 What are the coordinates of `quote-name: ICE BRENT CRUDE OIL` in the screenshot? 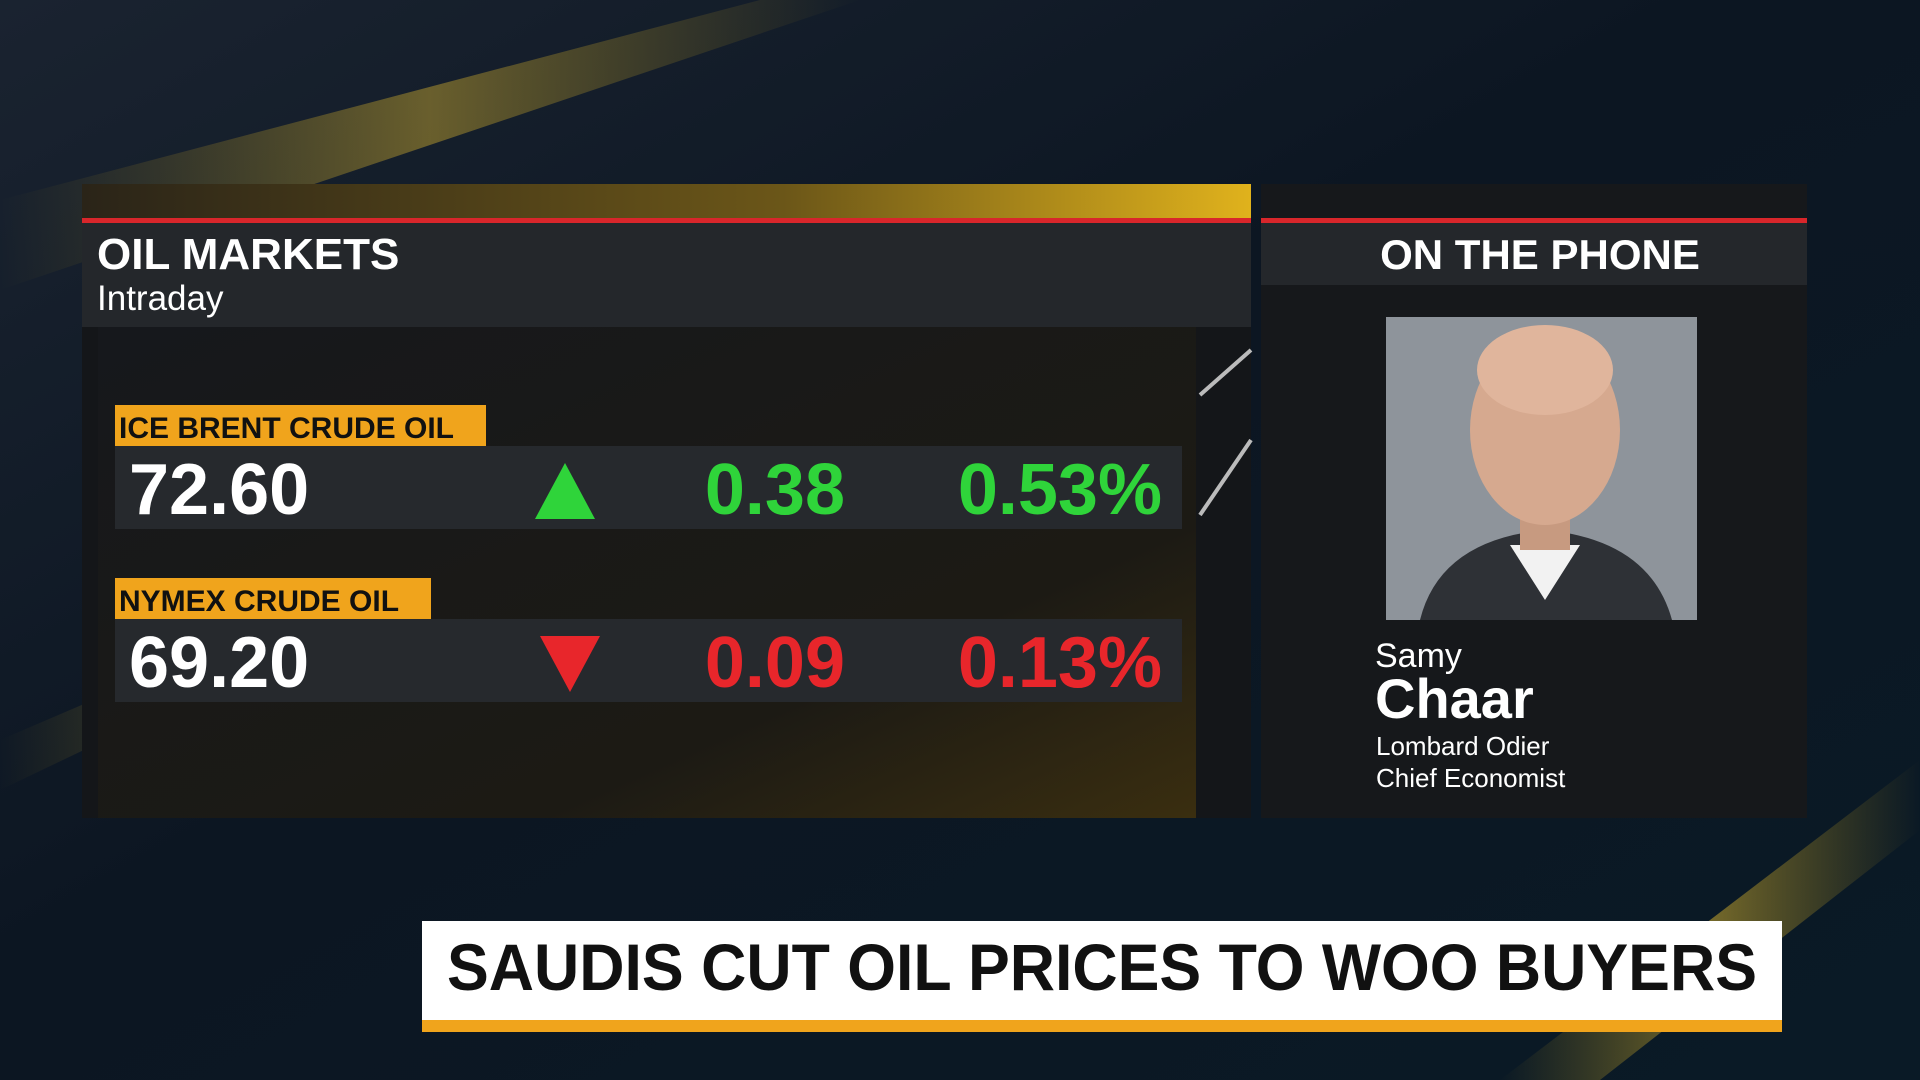 It's located at (286, 428).